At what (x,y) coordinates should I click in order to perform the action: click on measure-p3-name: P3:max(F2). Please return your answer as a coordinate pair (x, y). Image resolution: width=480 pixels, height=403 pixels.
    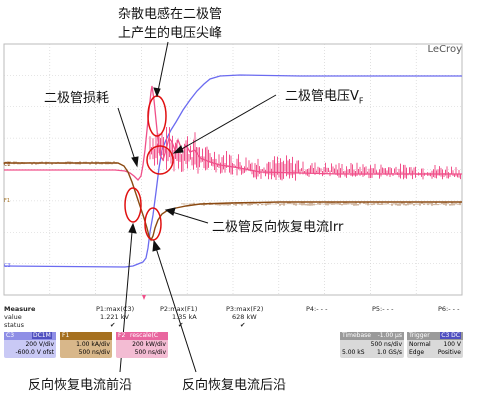
    Looking at the image, I should click on (245, 309).